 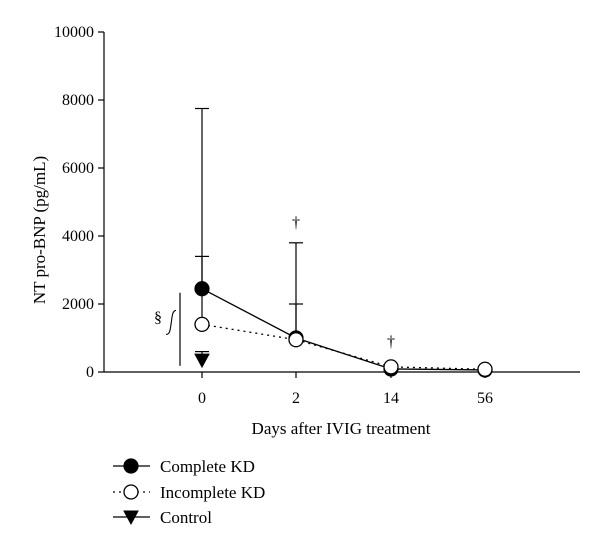 What do you see at coordinates (78, 304) in the screenshot?
I see `y-tick-label: 2000` at bounding box center [78, 304].